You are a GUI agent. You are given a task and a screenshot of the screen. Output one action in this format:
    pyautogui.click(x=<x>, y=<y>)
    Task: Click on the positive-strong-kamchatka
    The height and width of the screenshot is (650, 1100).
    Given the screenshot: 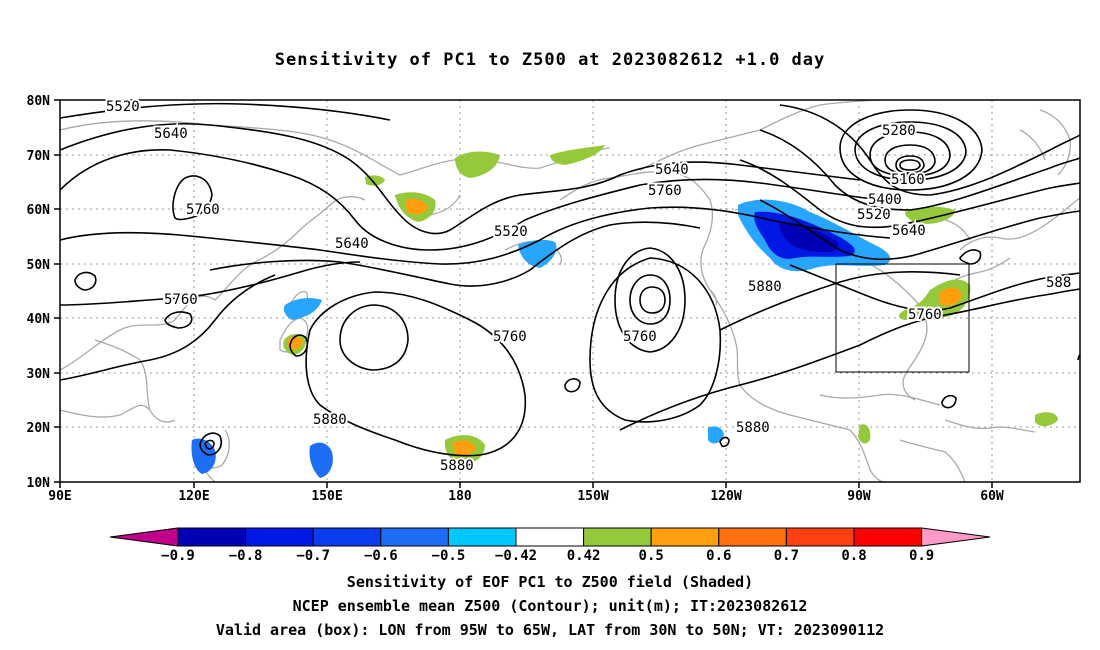 What is the action you would take?
    pyautogui.click(x=416, y=206)
    